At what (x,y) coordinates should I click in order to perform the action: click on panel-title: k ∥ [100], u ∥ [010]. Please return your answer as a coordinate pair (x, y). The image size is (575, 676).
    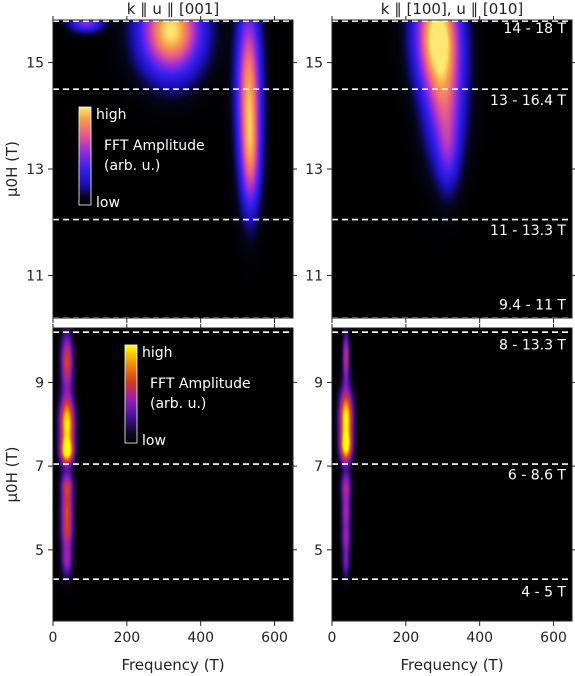
    Looking at the image, I should click on (452, 9).